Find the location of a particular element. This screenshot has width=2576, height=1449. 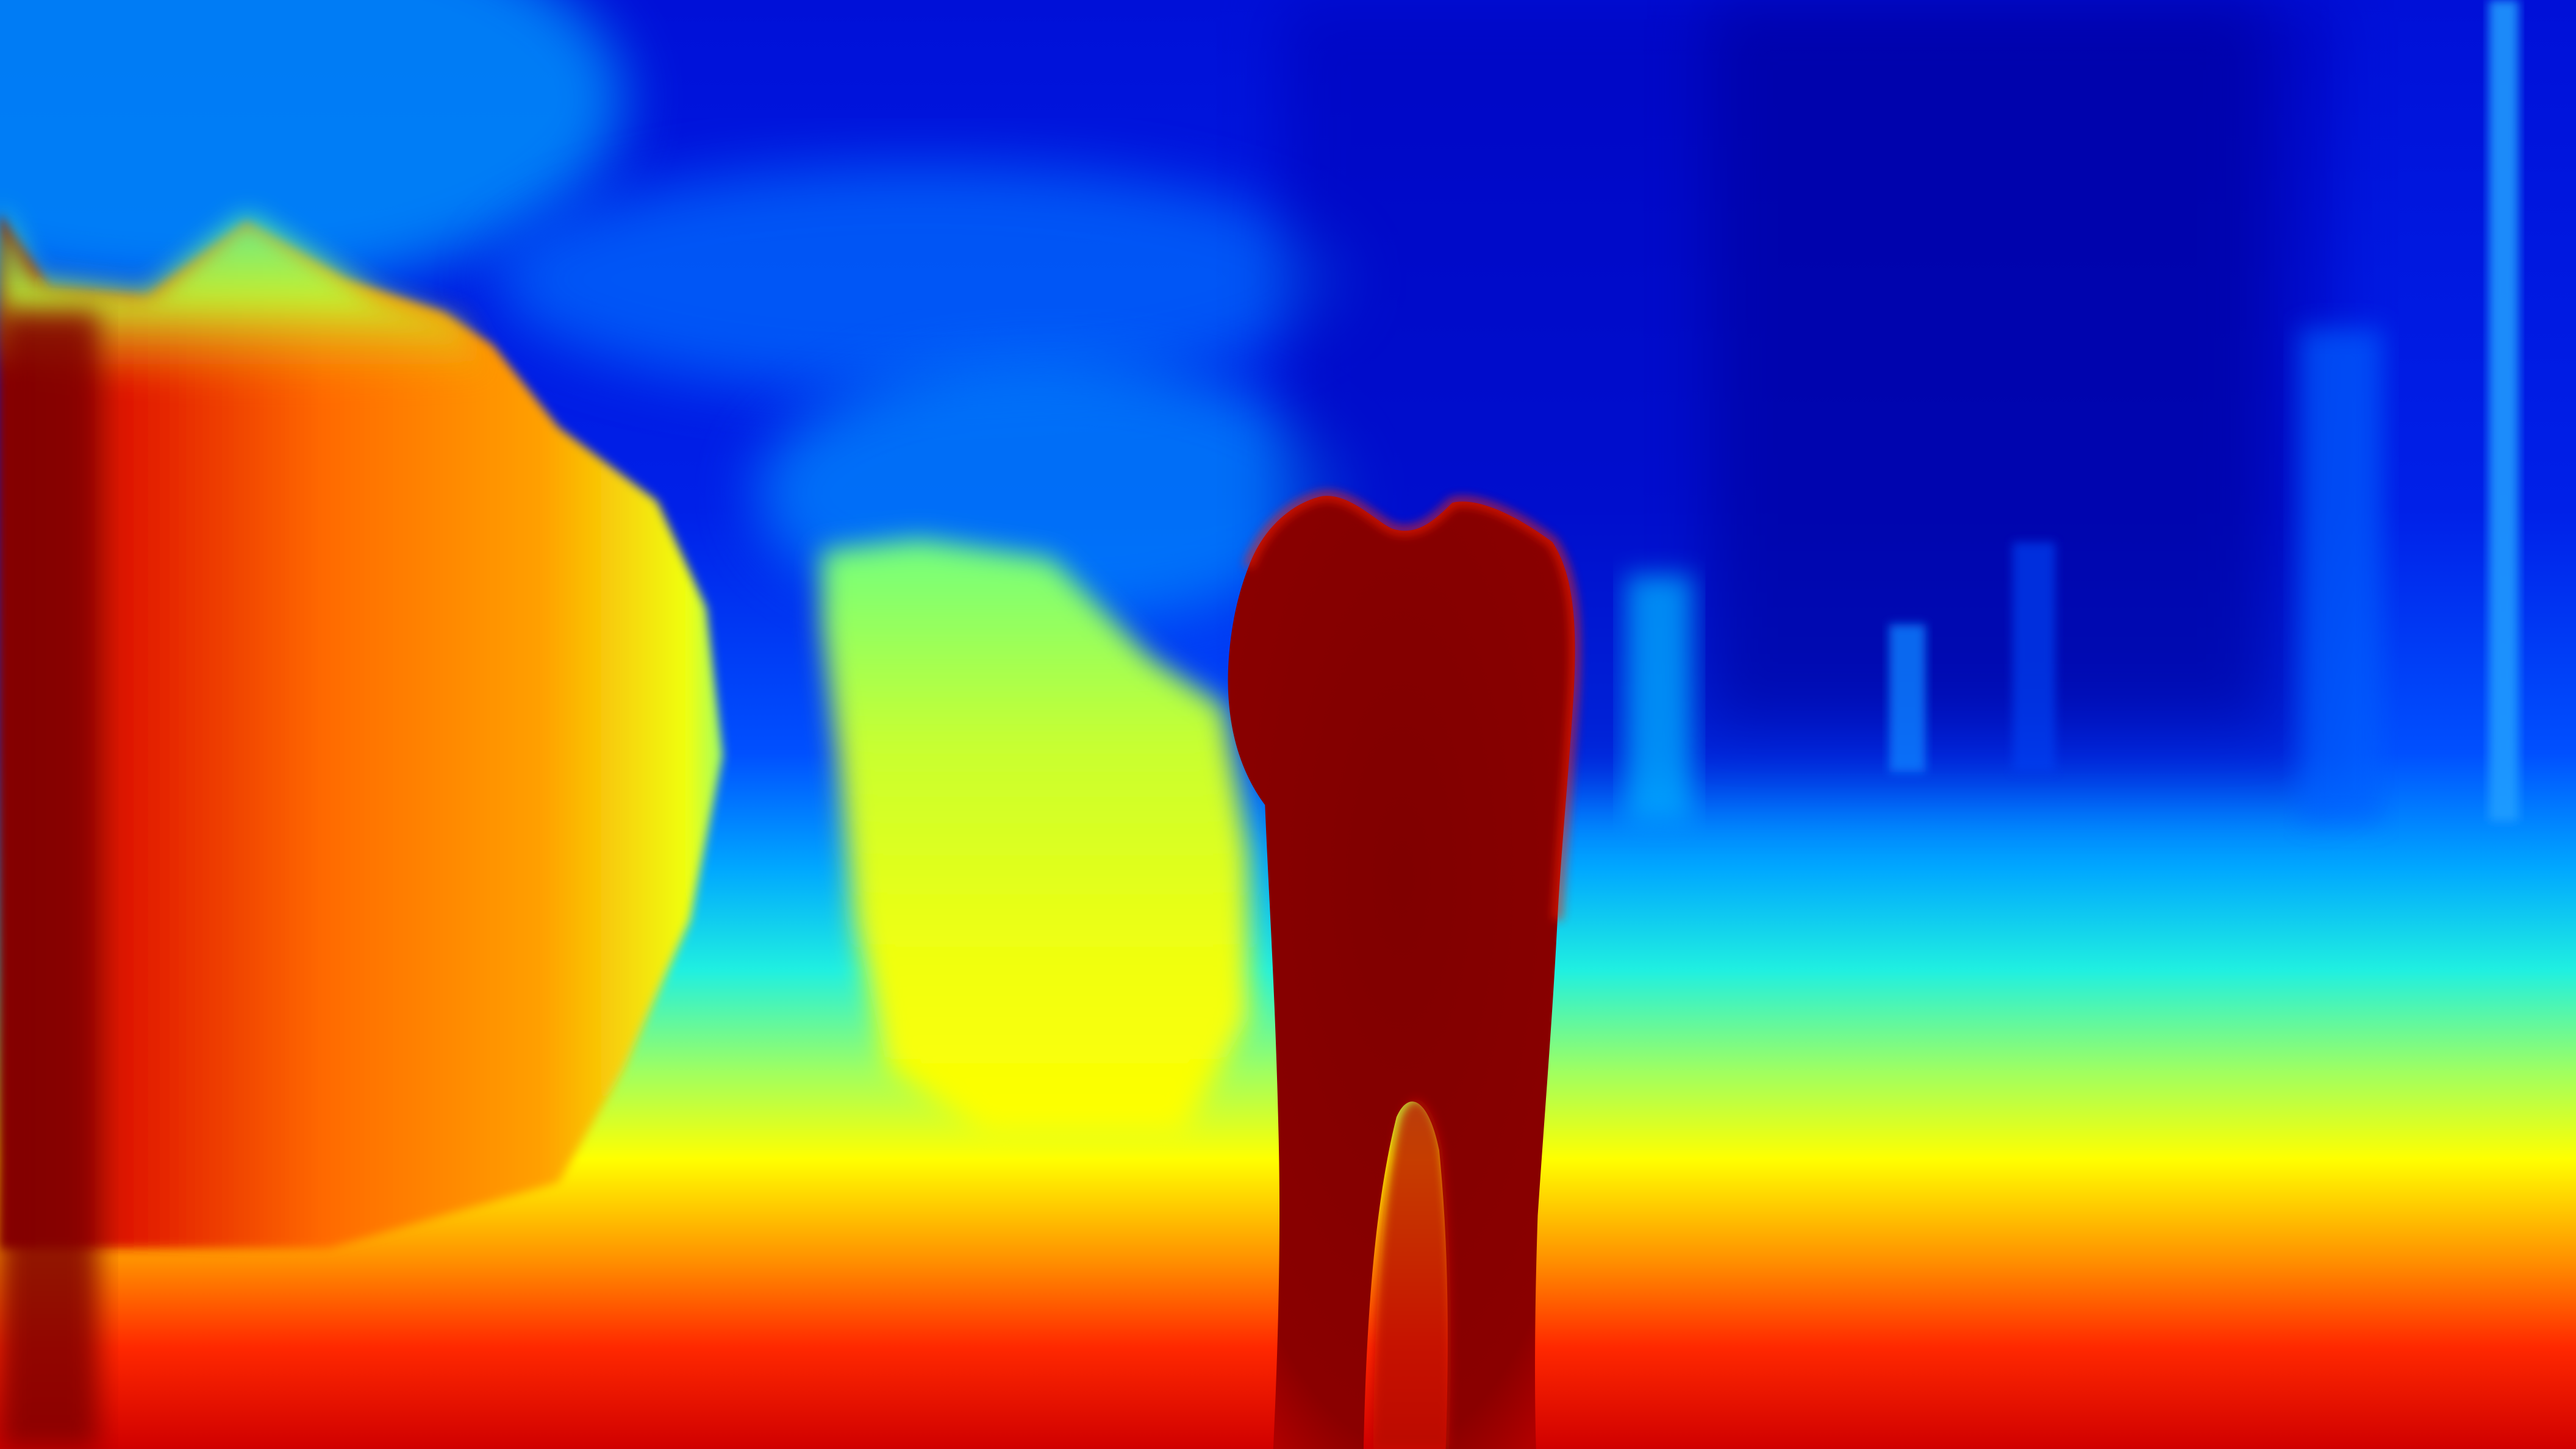

sky-haze-mid is located at coordinates (920, 279).